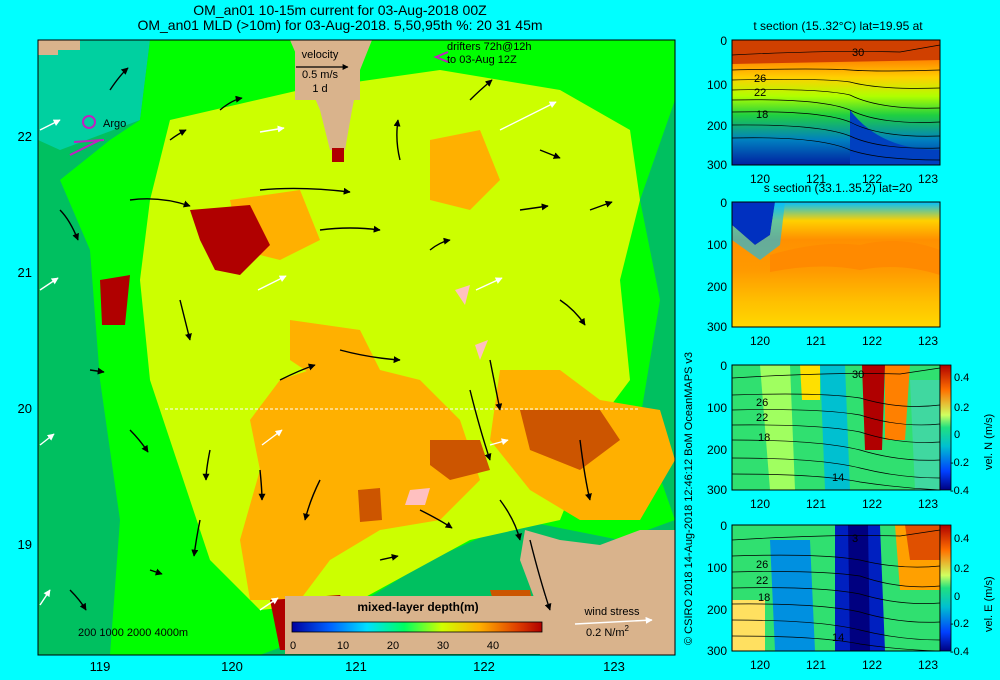 Image resolution: width=1000 pixels, height=680 pixels. What do you see at coordinates (760, 179) in the screenshot?
I see `t-x-tick: 120` at bounding box center [760, 179].